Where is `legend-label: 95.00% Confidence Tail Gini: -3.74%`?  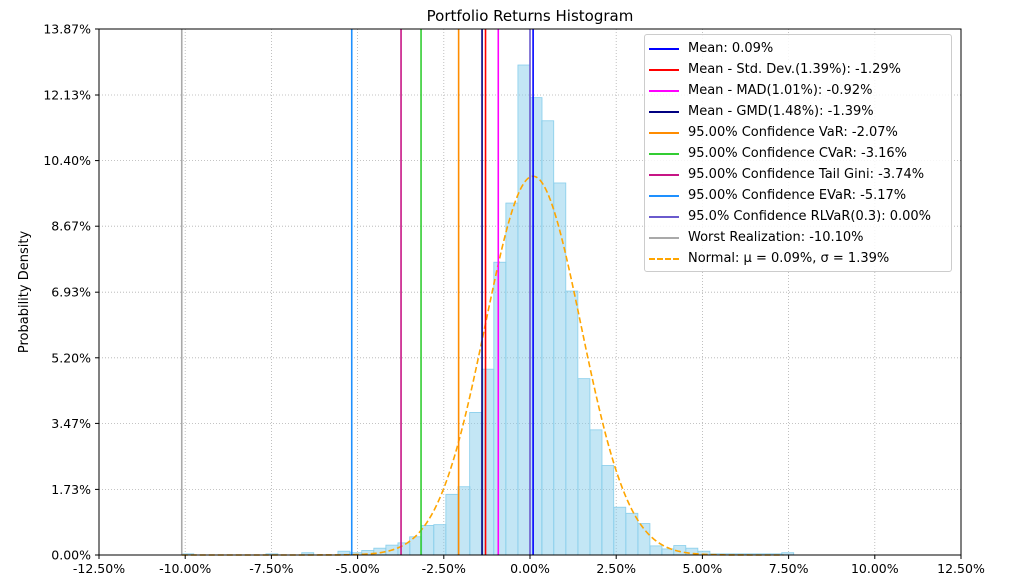 legend-label: 95.00% Confidence Tail Gini: -3.74% is located at coordinates (806, 174).